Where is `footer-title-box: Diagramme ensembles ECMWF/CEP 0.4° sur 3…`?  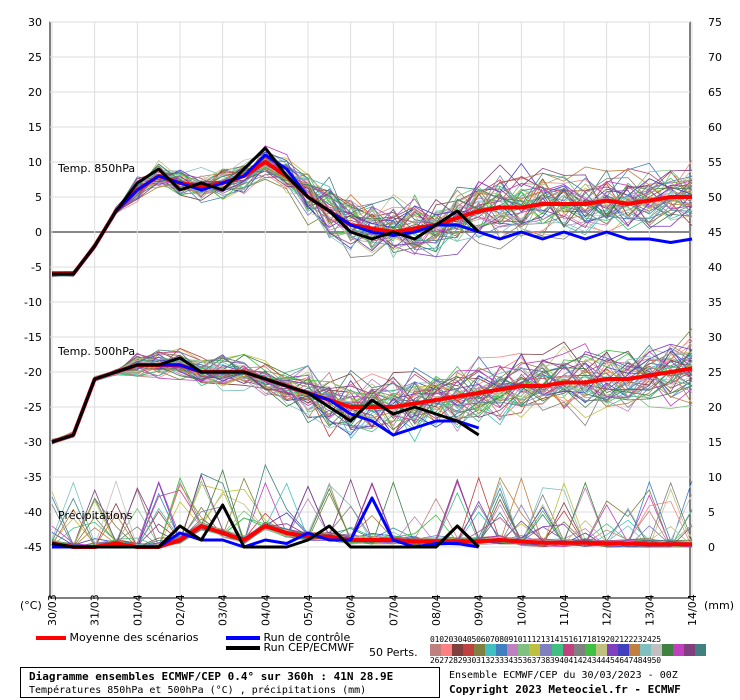 footer-title-box: Diagramme ensembles ECMWF/CEP 0.4° sur 3… is located at coordinates (230, 682).